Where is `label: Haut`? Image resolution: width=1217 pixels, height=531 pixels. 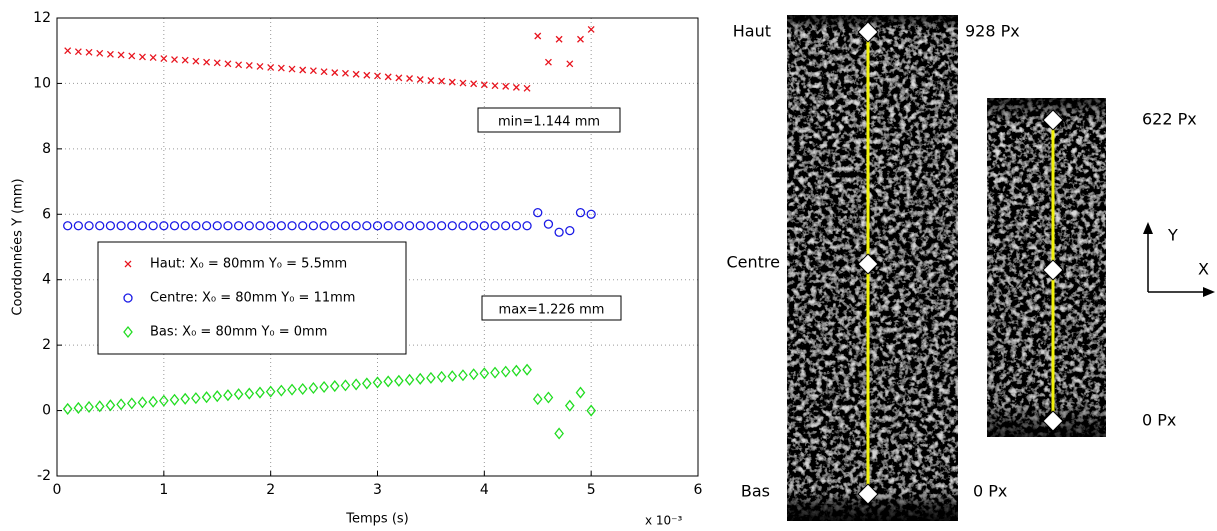 label: Haut is located at coordinates (752, 31).